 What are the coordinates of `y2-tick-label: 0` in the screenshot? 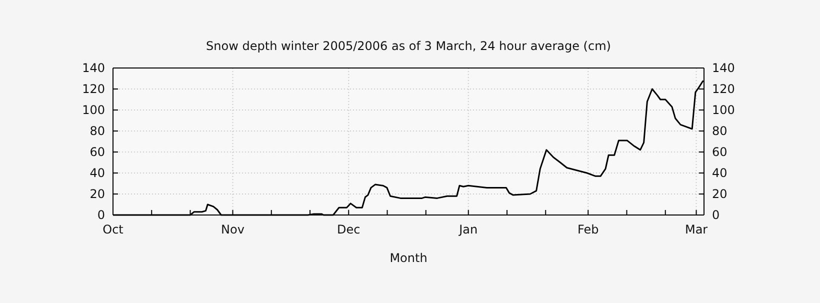 It's located at (716, 215).